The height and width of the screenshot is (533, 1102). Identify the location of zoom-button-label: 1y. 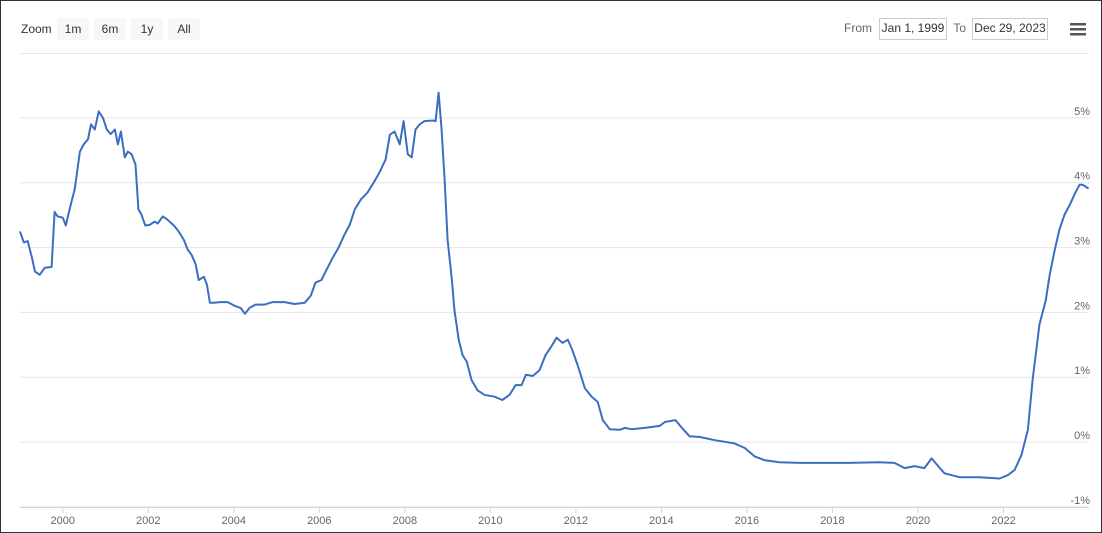
(147, 29).